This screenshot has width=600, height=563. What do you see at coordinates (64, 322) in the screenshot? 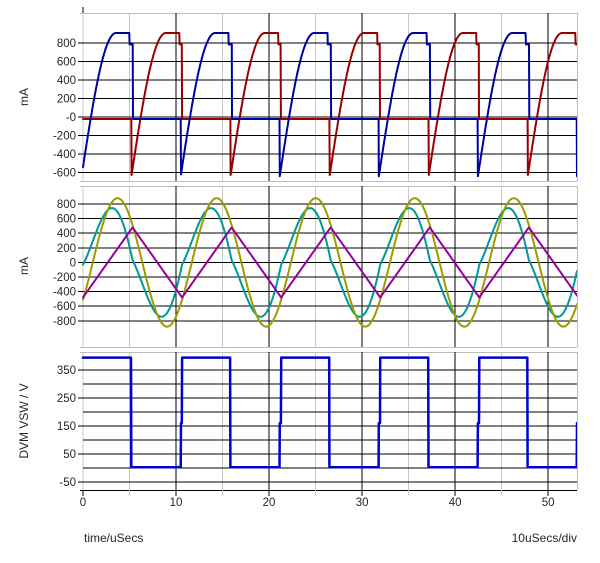
I see `y-tick-label: -800` at bounding box center [64, 322].